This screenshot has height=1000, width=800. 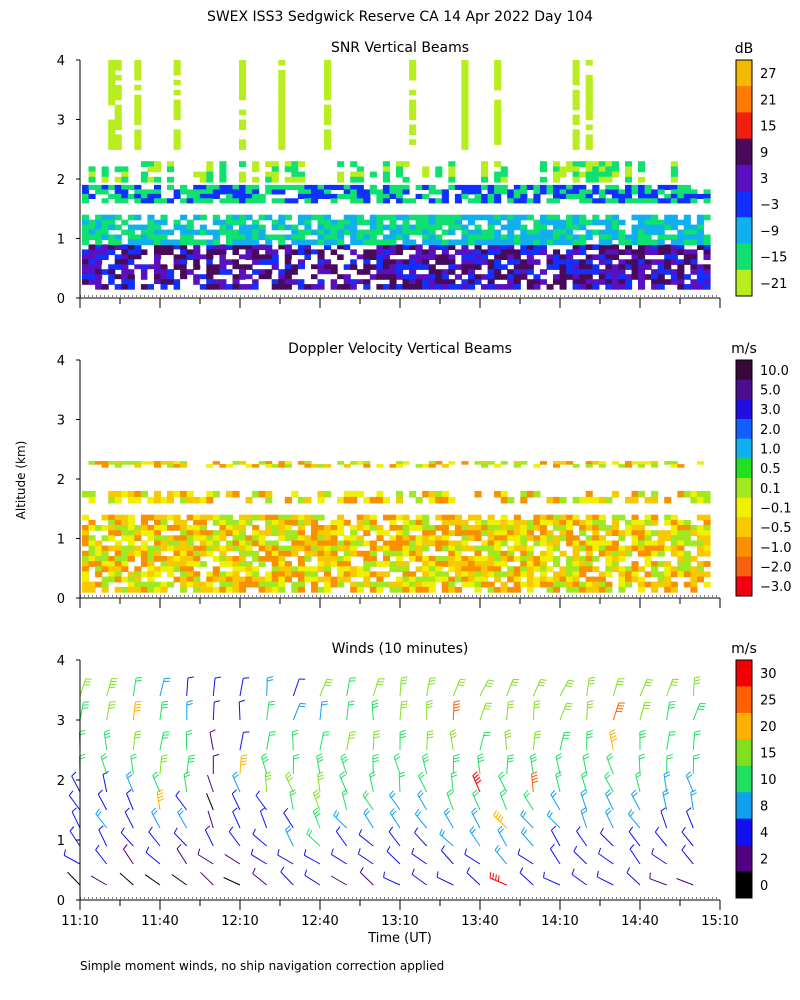 What do you see at coordinates (744, 468) in the screenshot?
I see `colorbar-swatch` at bounding box center [744, 468].